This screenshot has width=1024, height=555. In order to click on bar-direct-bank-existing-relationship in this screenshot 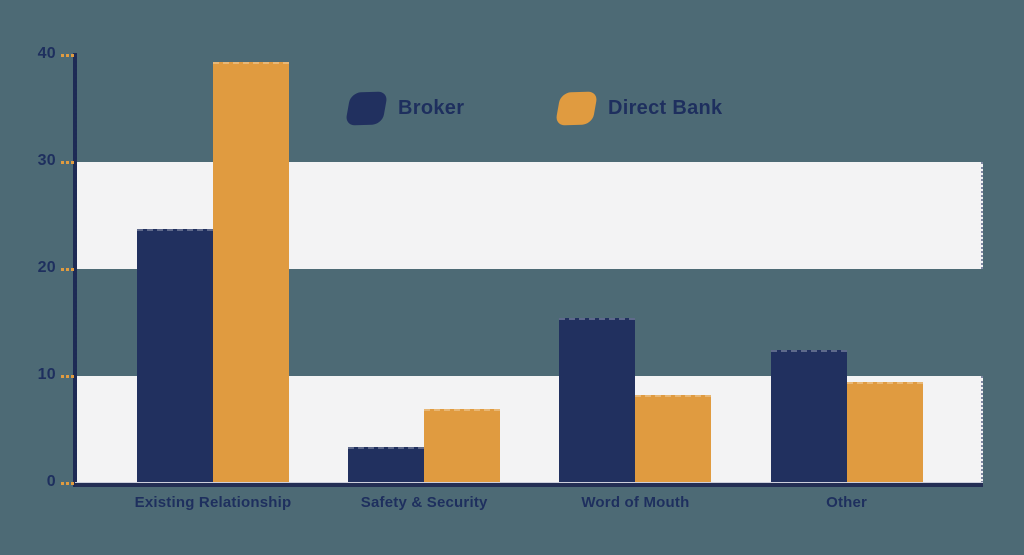, I will do `click(251, 272)`.